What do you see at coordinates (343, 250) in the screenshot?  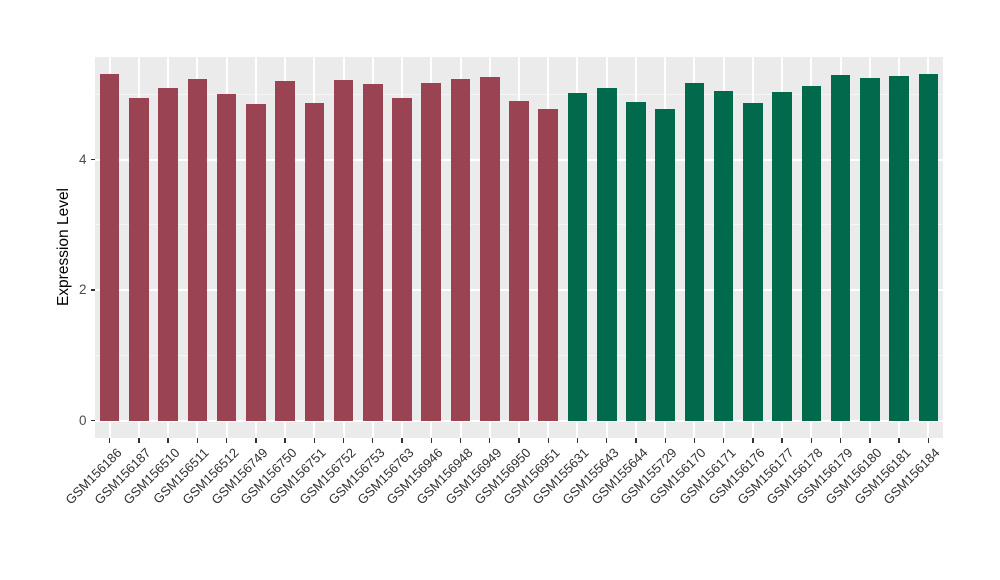 I see `bar-GSM156752` at bounding box center [343, 250].